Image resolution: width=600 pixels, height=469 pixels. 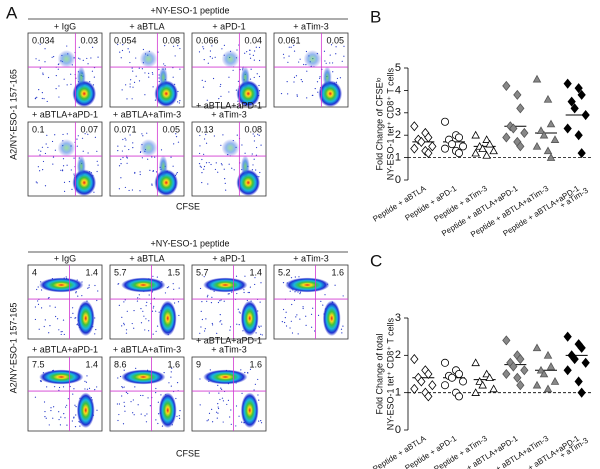 I want to click on x-axis-label: CFSE, so click(x=188, y=453).